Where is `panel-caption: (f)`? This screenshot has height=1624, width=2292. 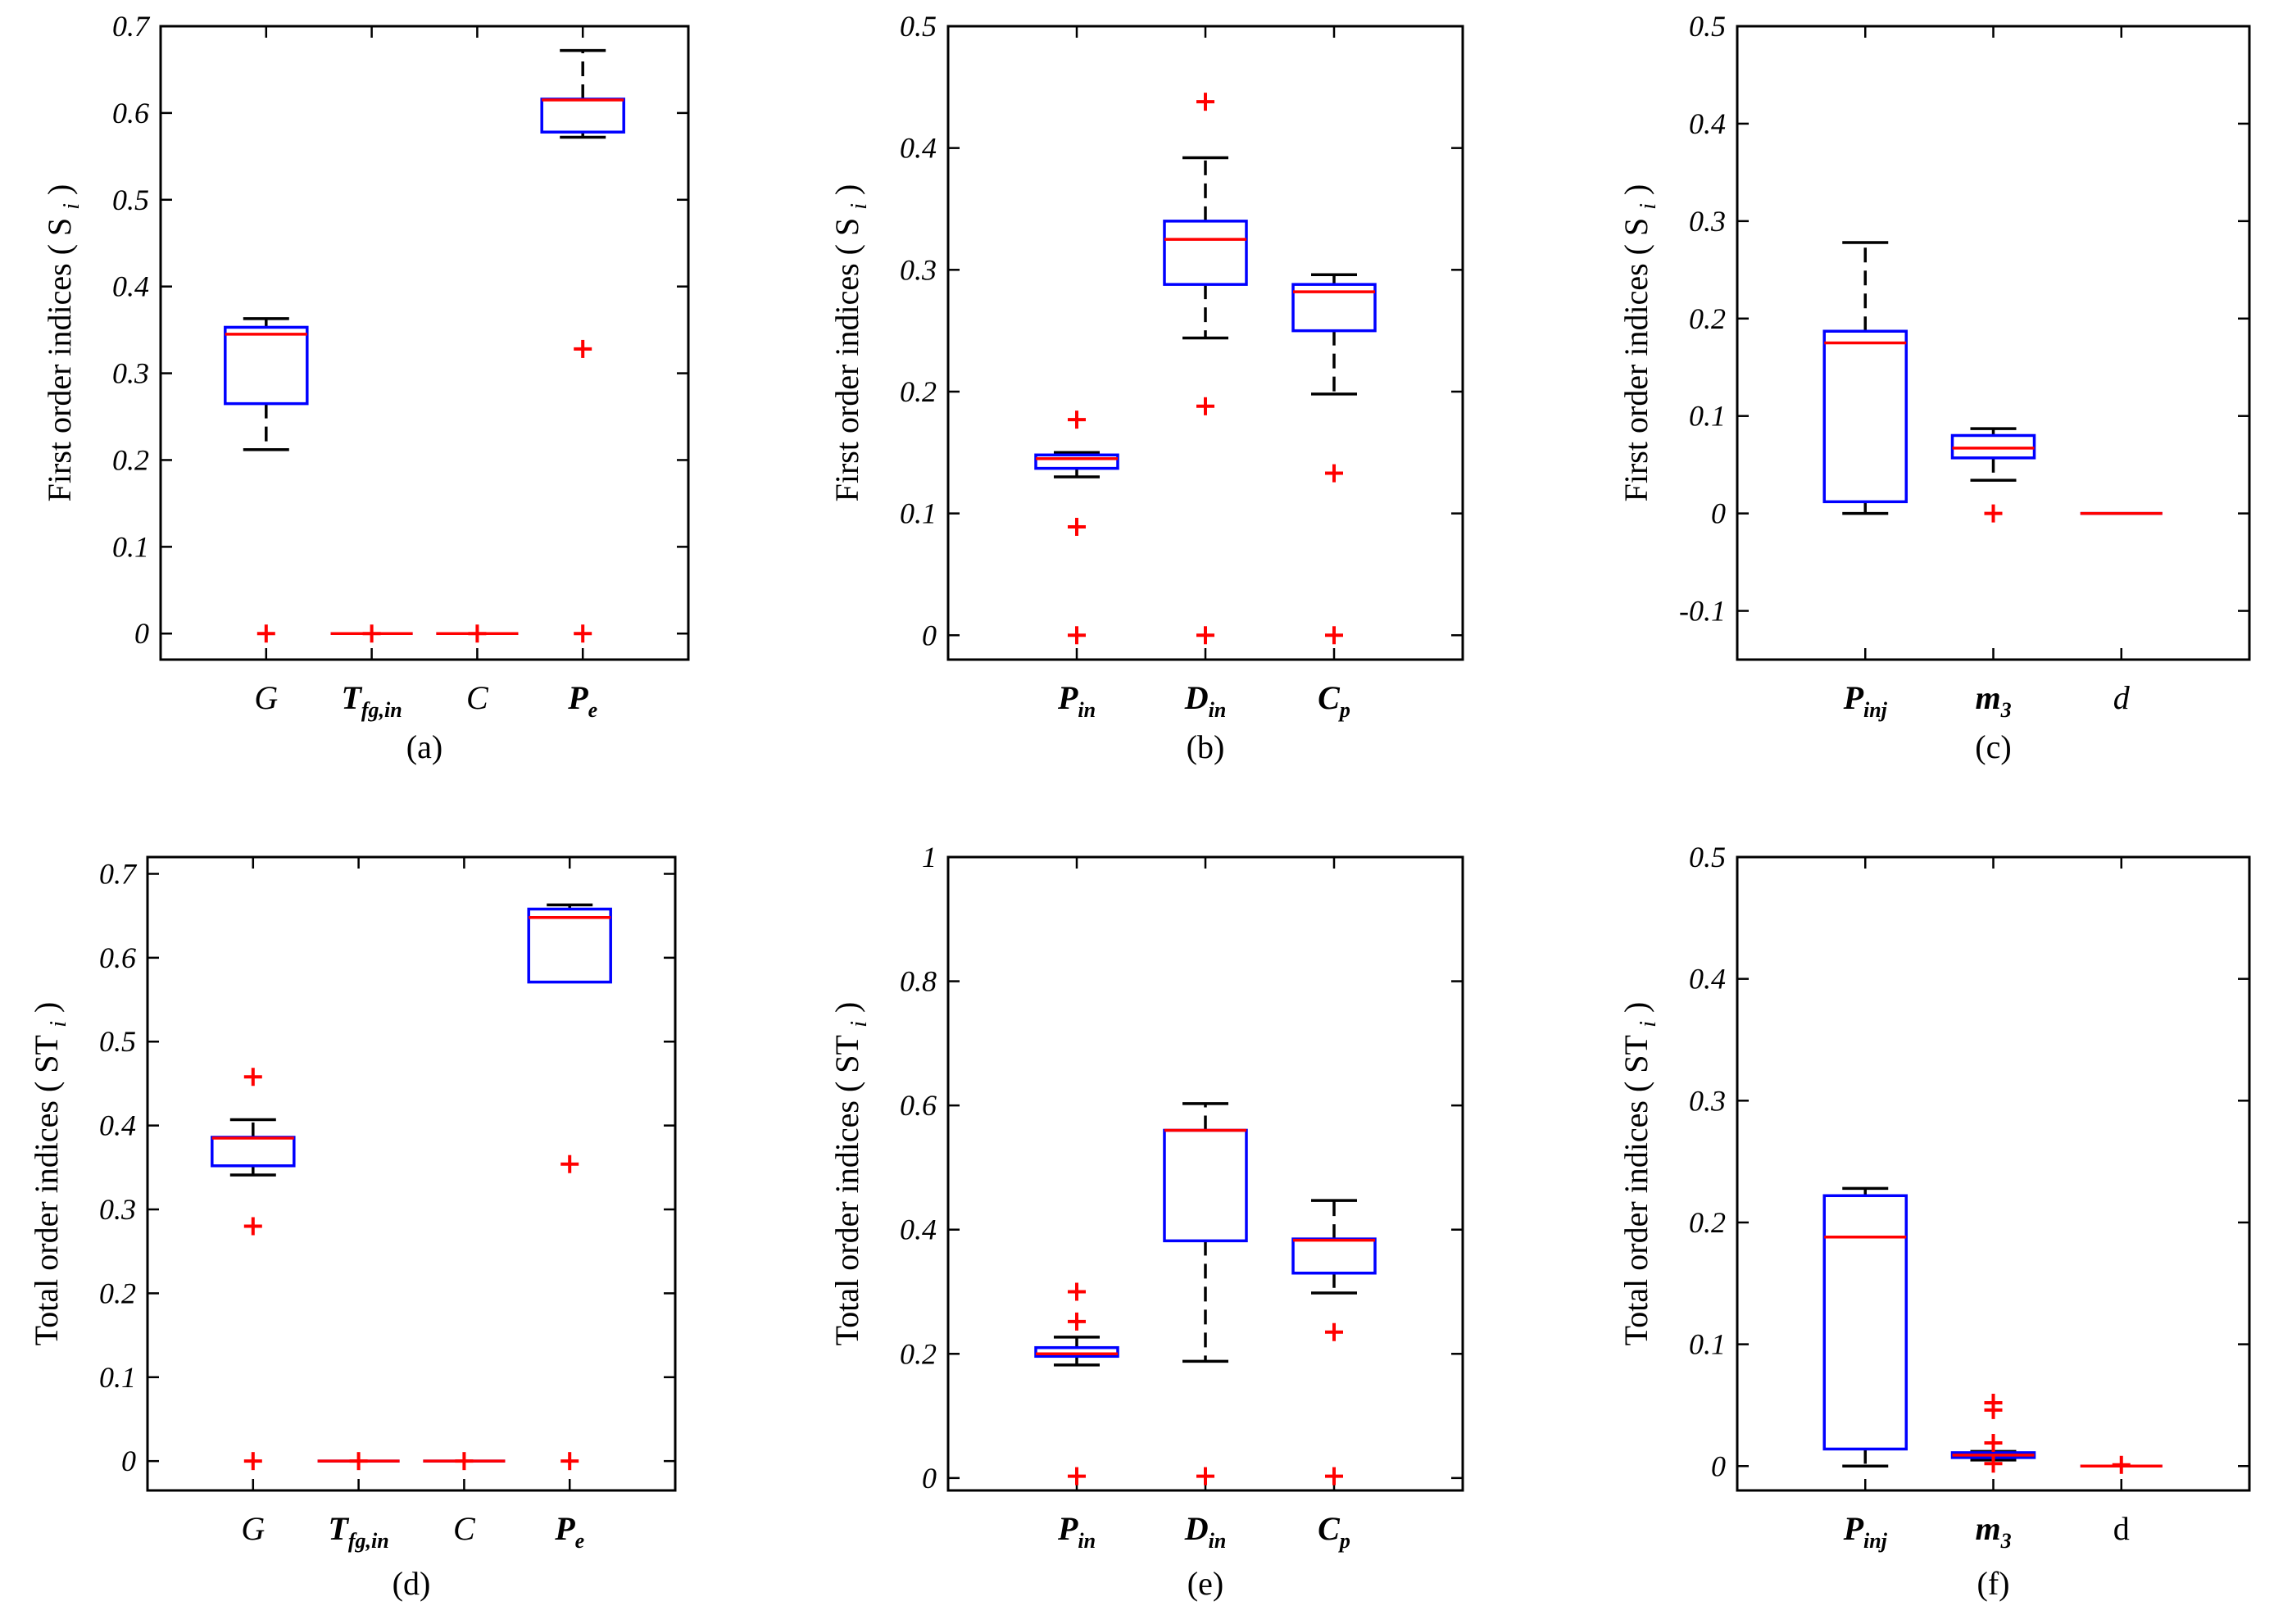
panel-caption: (f) is located at coordinates (1993, 1583).